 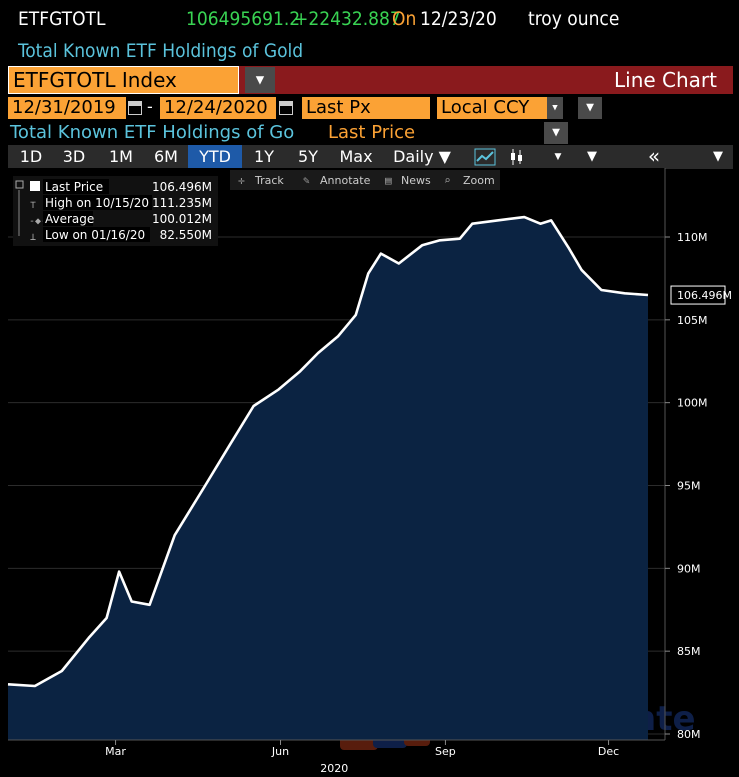 I want to click on currency-select: Local CCY, so click(x=492, y=108).